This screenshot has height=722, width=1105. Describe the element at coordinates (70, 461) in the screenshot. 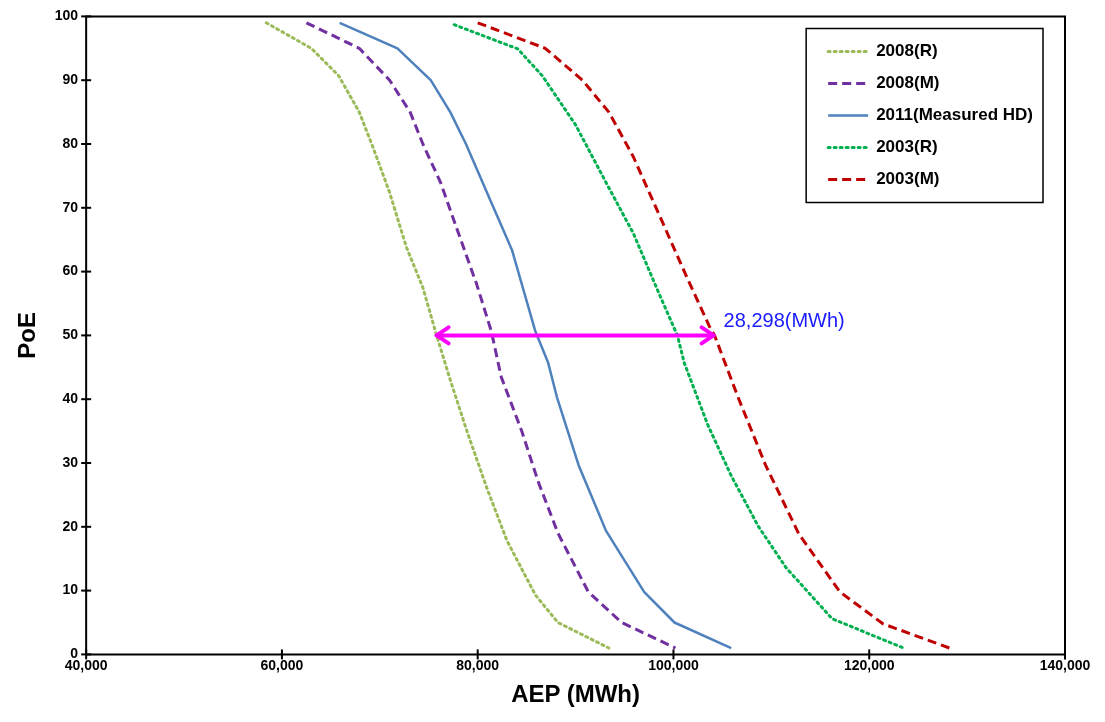

I see `y-tick-label: 30` at that location.